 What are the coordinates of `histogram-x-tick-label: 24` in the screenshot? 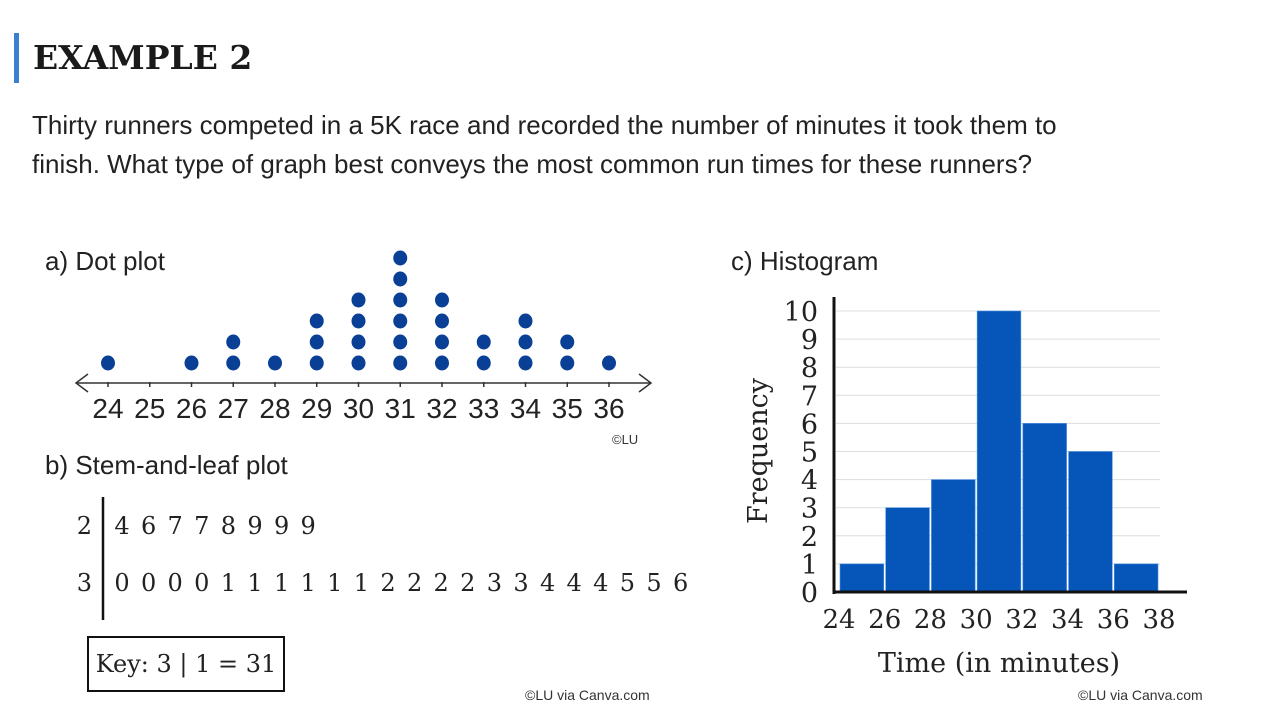 It's located at (838, 620).